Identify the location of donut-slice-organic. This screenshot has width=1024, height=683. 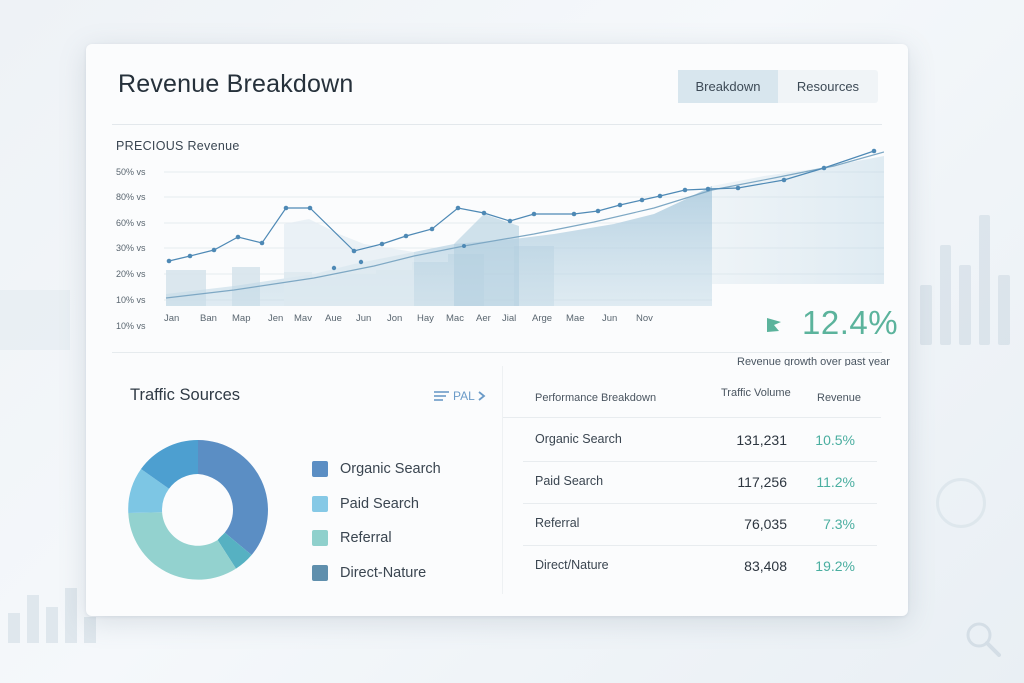
(233, 497).